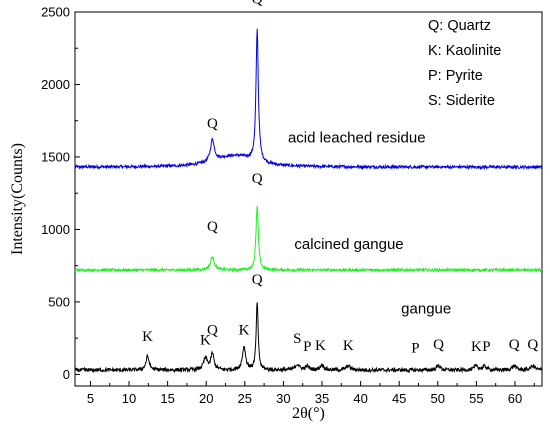 This screenshot has height=429, width=550. Describe the element at coordinates (60, 193) in the screenshot. I see `y-axis: 0 500 1000 1500 2000 2500` at that location.